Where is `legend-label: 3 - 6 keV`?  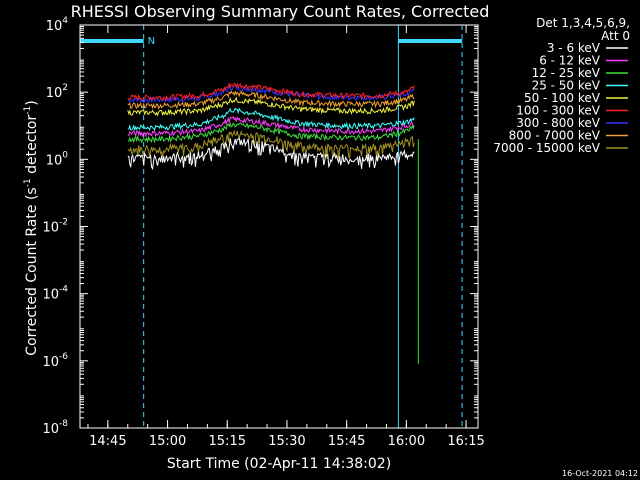
legend-label: 3 - 6 keV is located at coordinates (574, 48).